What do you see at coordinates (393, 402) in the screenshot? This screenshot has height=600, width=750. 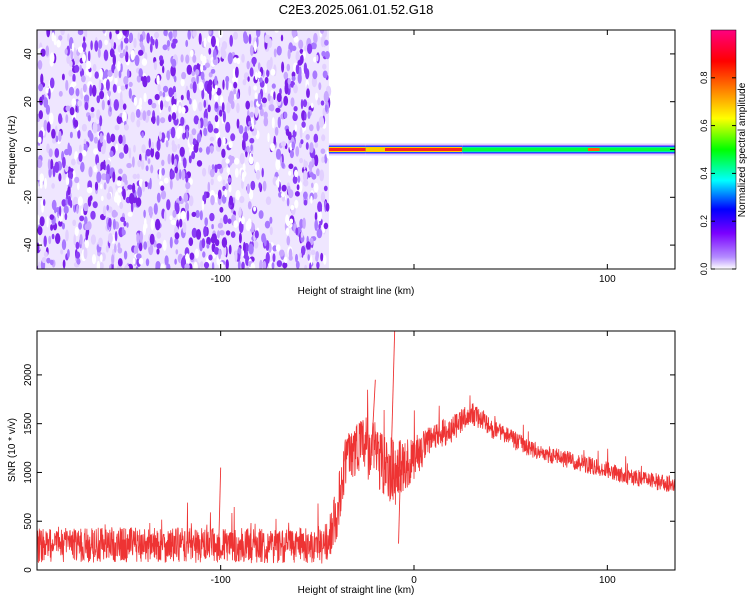 I see `snr-spike` at bounding box center [393, 402].